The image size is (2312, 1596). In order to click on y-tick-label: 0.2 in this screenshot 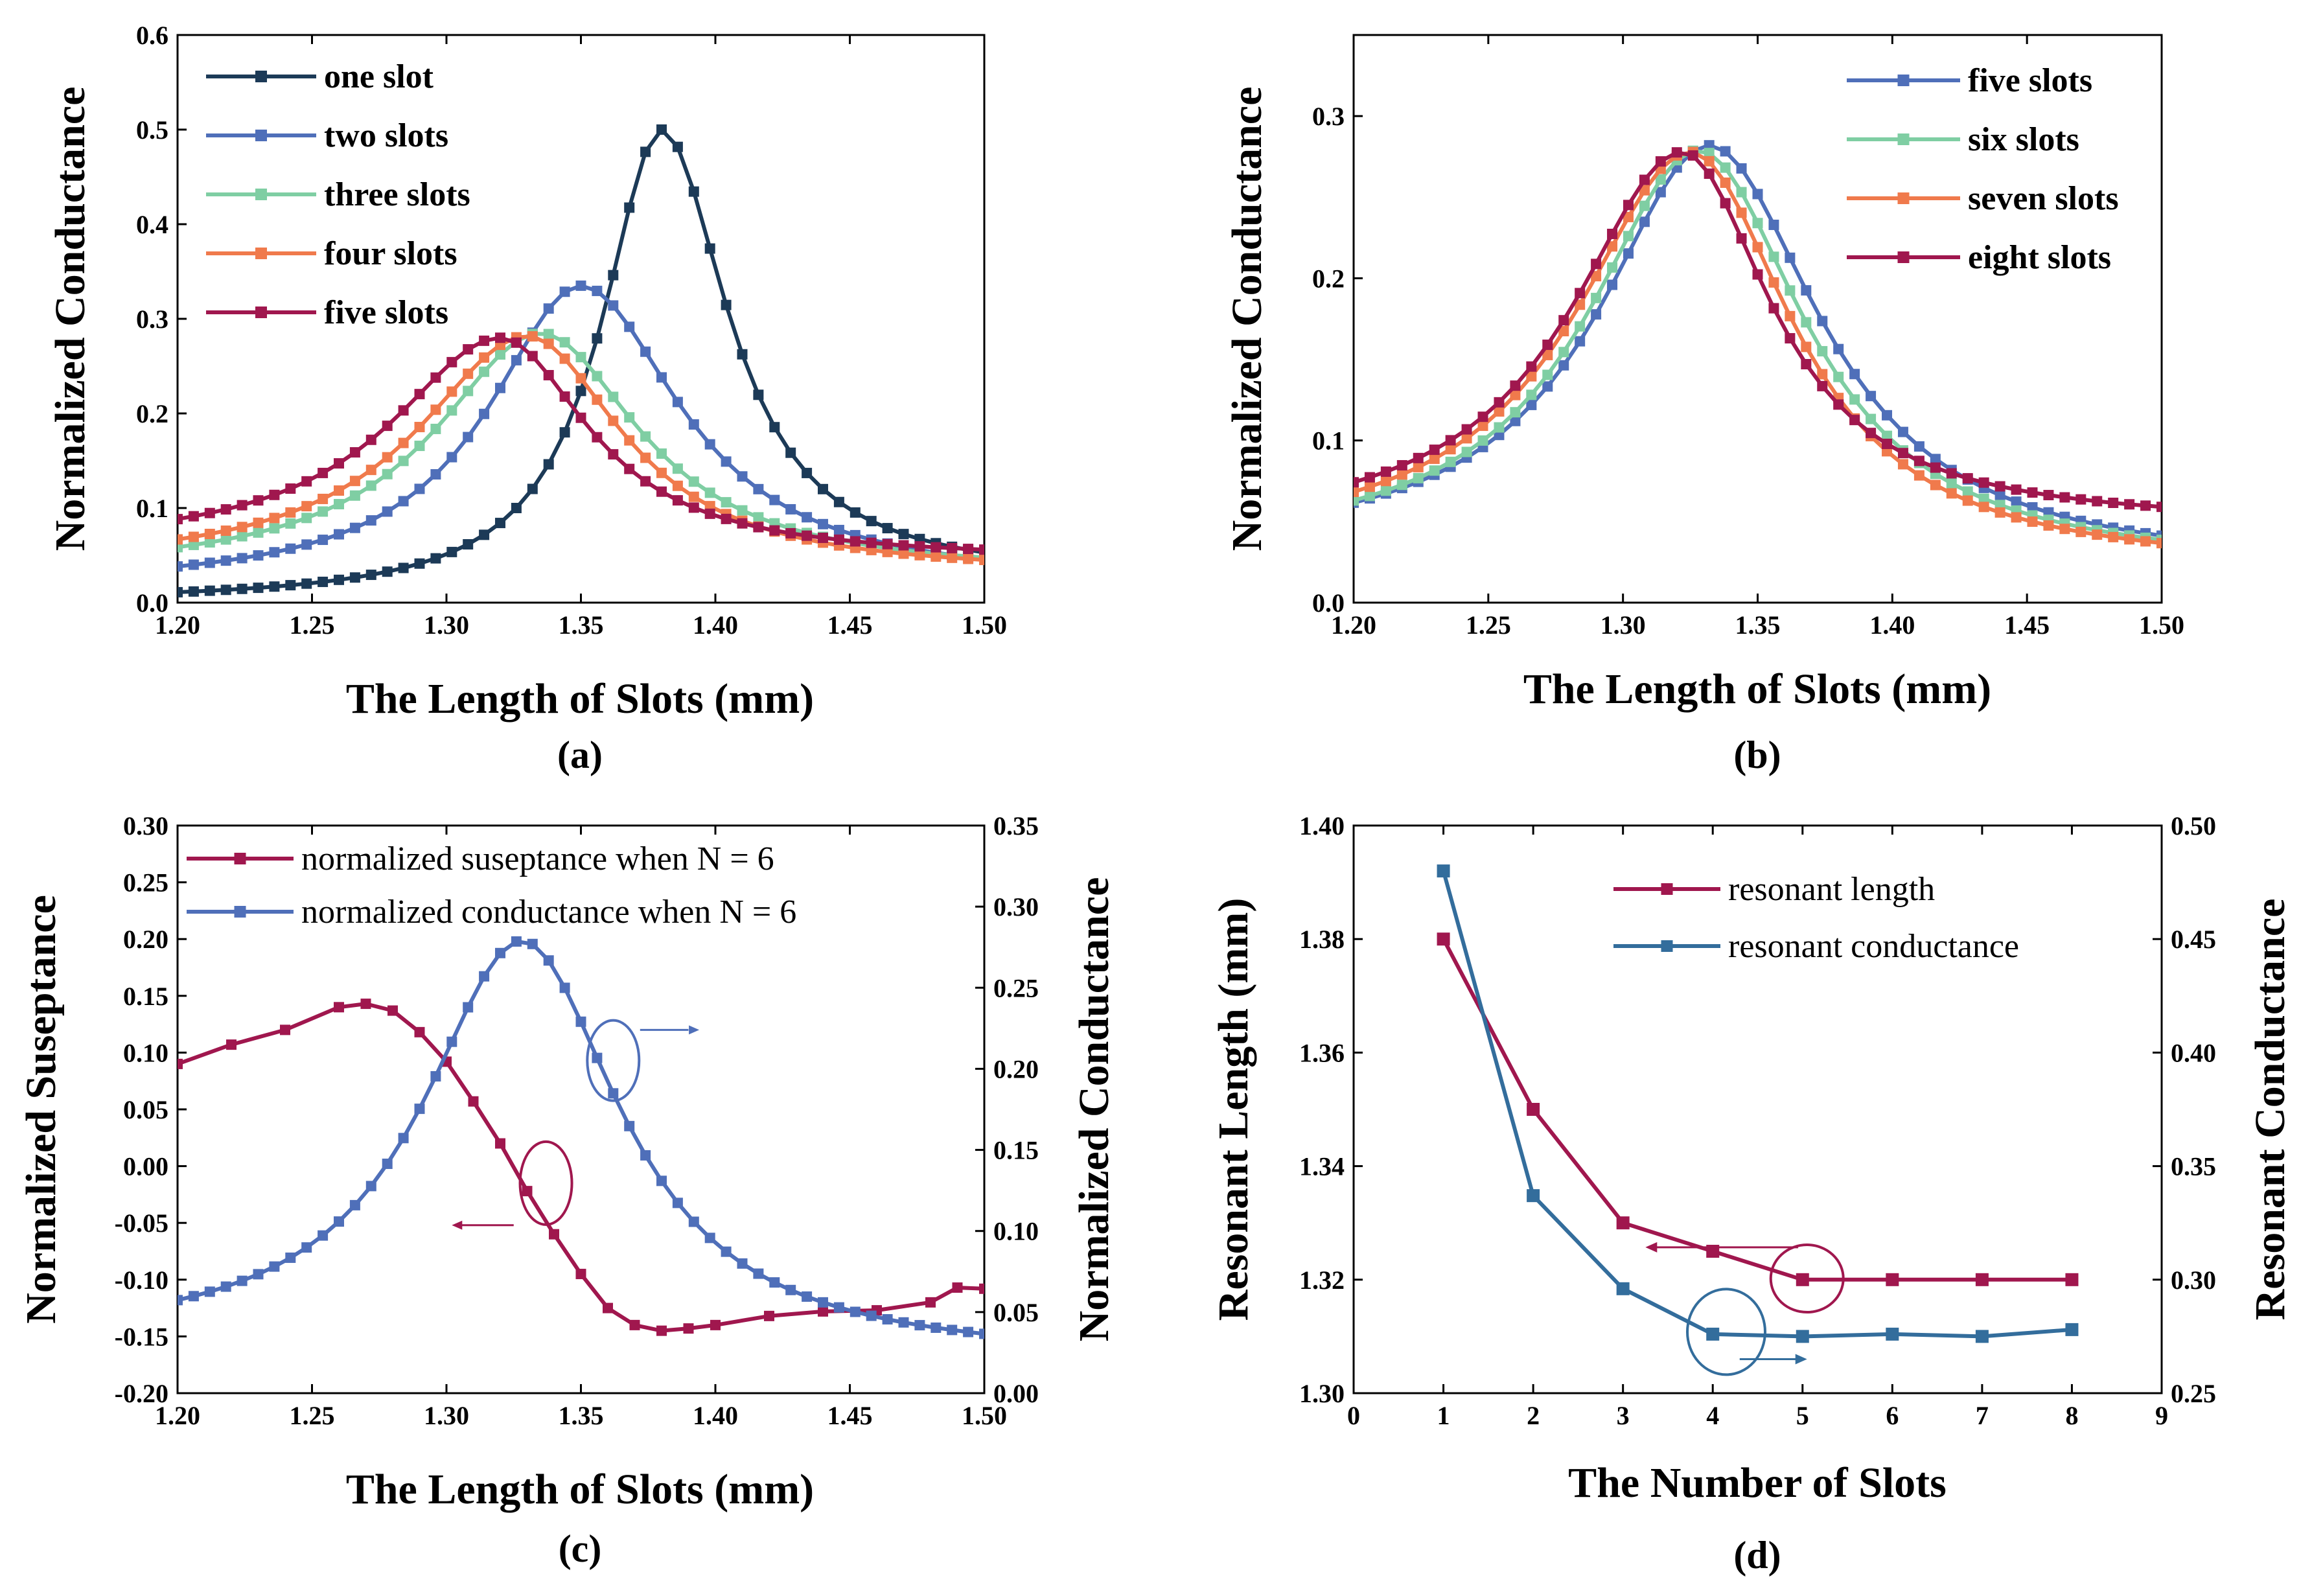, I will do `click(152, 413)`.